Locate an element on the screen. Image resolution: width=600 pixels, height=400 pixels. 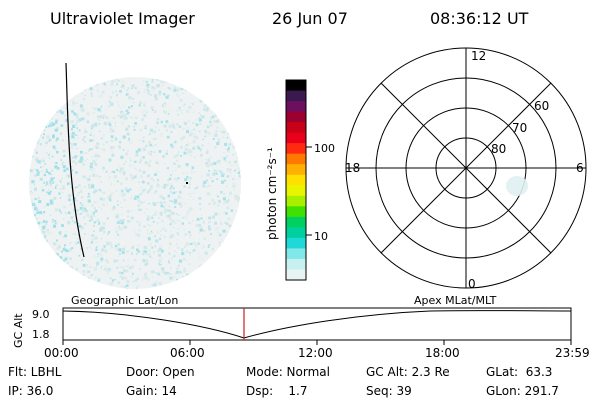
strip-x-tick-2359: 23:59 is located at coordinates (572, 353).